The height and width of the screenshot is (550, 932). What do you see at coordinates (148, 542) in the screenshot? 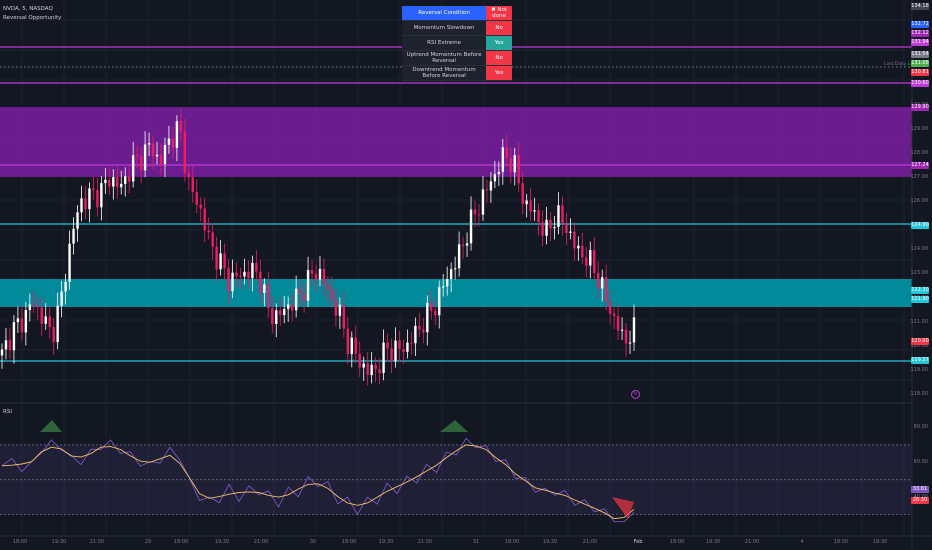
I see `time-tick: 29` at bounding box center [148, 542].